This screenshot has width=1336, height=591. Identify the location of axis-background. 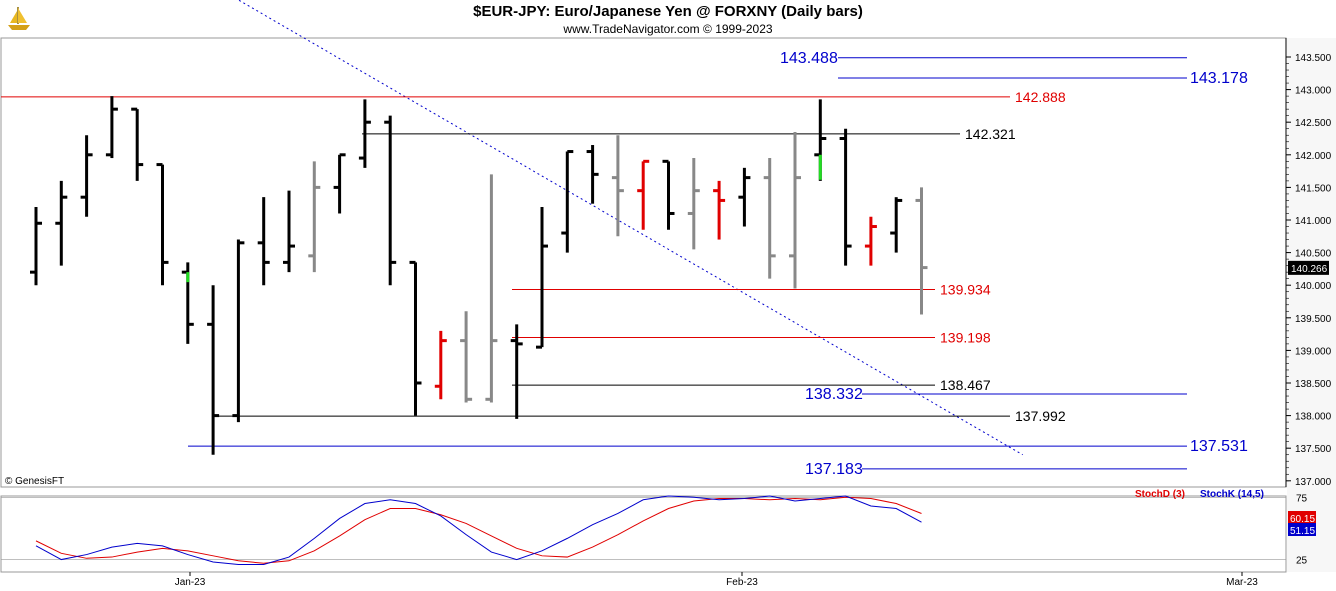
(1311, 305).